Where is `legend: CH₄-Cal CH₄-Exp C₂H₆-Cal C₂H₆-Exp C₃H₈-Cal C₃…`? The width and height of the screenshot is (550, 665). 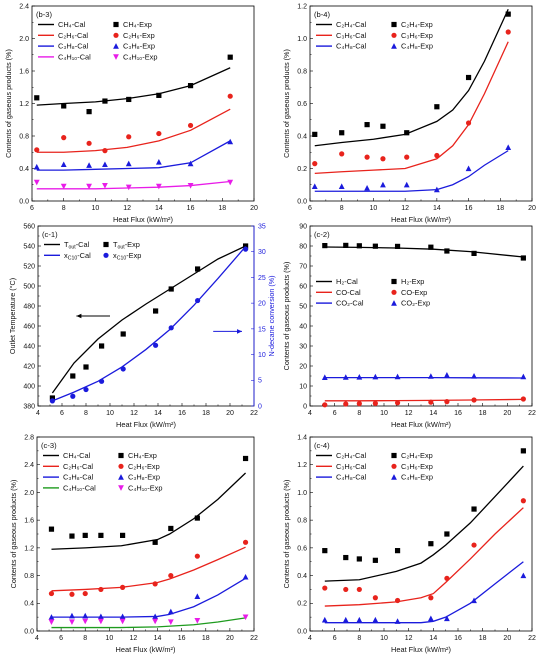 legend: CH₄-Cal CH₄-Exp C₂H₆-Cal C₂H₆-Exp C₃H₈-Cal C₃… is located at coordinates (97, 40).